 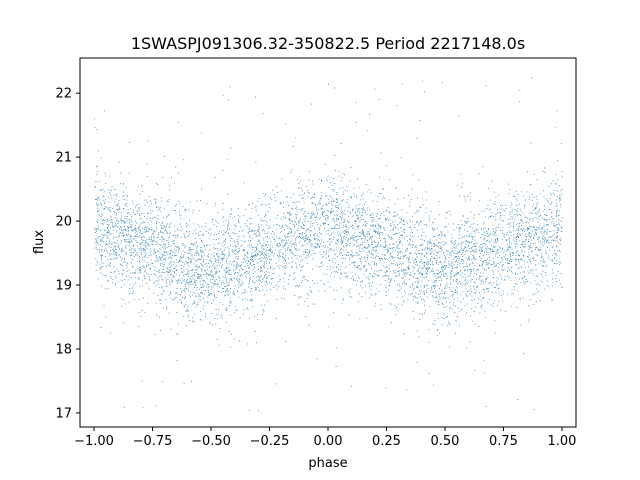 I want to click on y-tick-label: 21, so click(x=63, y=158).